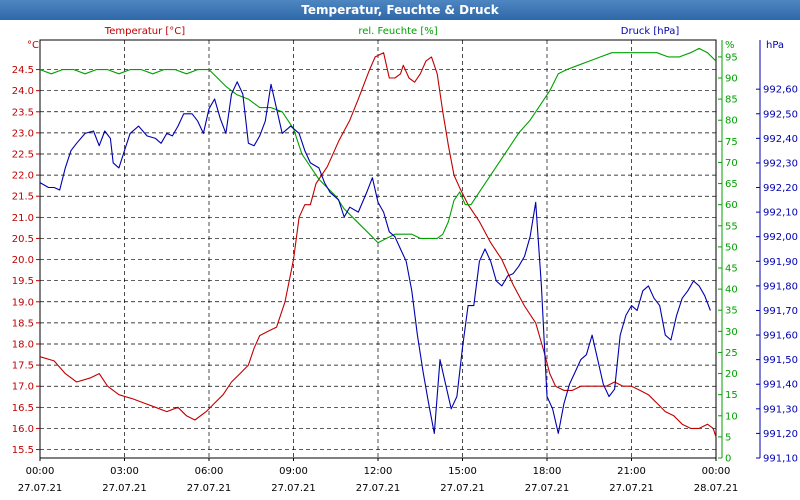 This screenshot has height=500, width=800. What do you see at coordinates (731, 184) in the screenshot?
I see `humidity-tick-label: 65` at bounding box center [731, 184].